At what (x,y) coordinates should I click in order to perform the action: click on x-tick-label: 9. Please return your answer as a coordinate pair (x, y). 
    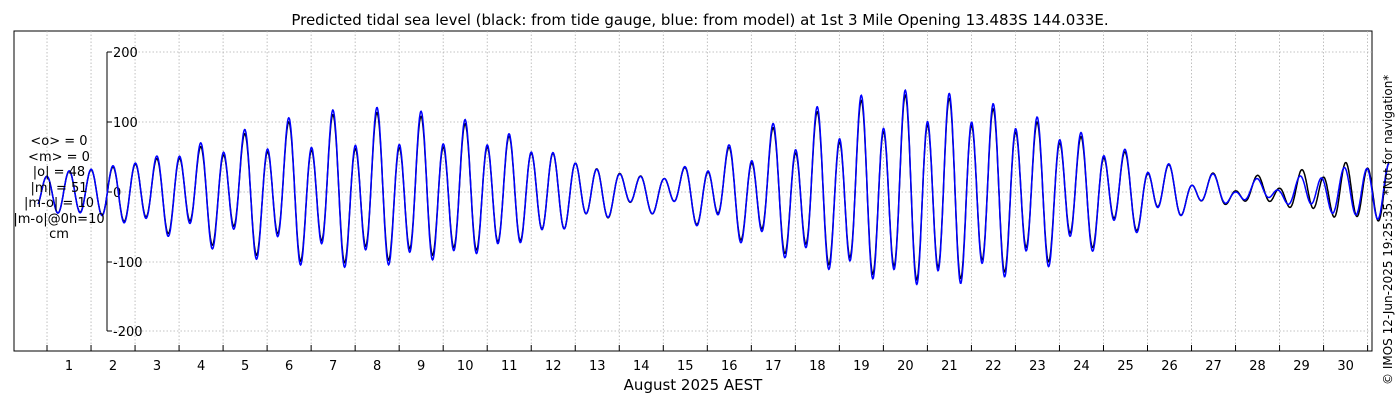
    Looking at the image, I should click on (421, 366).